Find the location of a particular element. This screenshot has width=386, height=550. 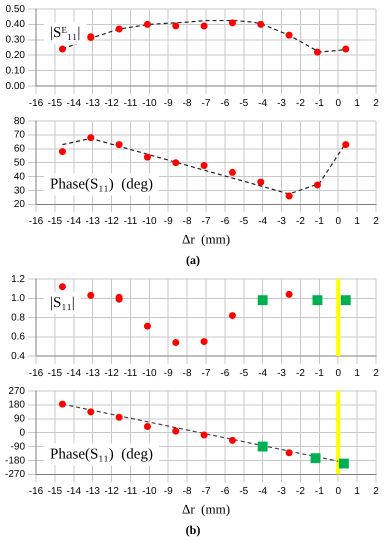

y-tick-label: 0.8 is located at coordinates (18, 318).